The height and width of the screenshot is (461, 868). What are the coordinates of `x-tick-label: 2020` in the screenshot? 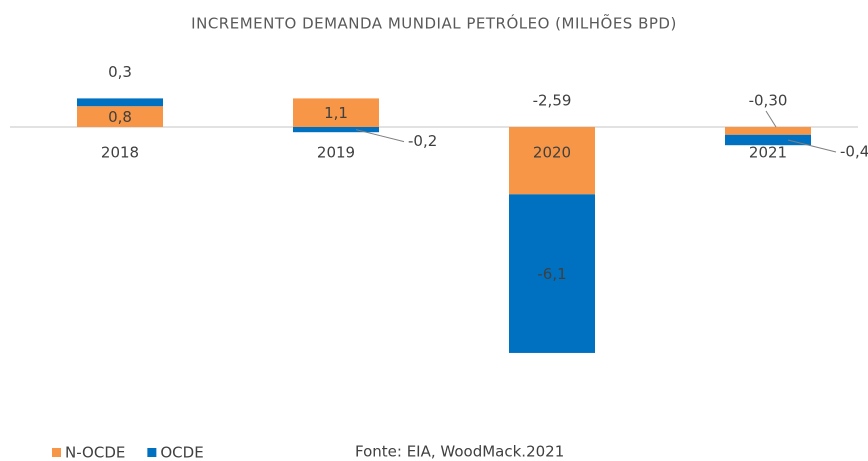 It's located at (552, 153).